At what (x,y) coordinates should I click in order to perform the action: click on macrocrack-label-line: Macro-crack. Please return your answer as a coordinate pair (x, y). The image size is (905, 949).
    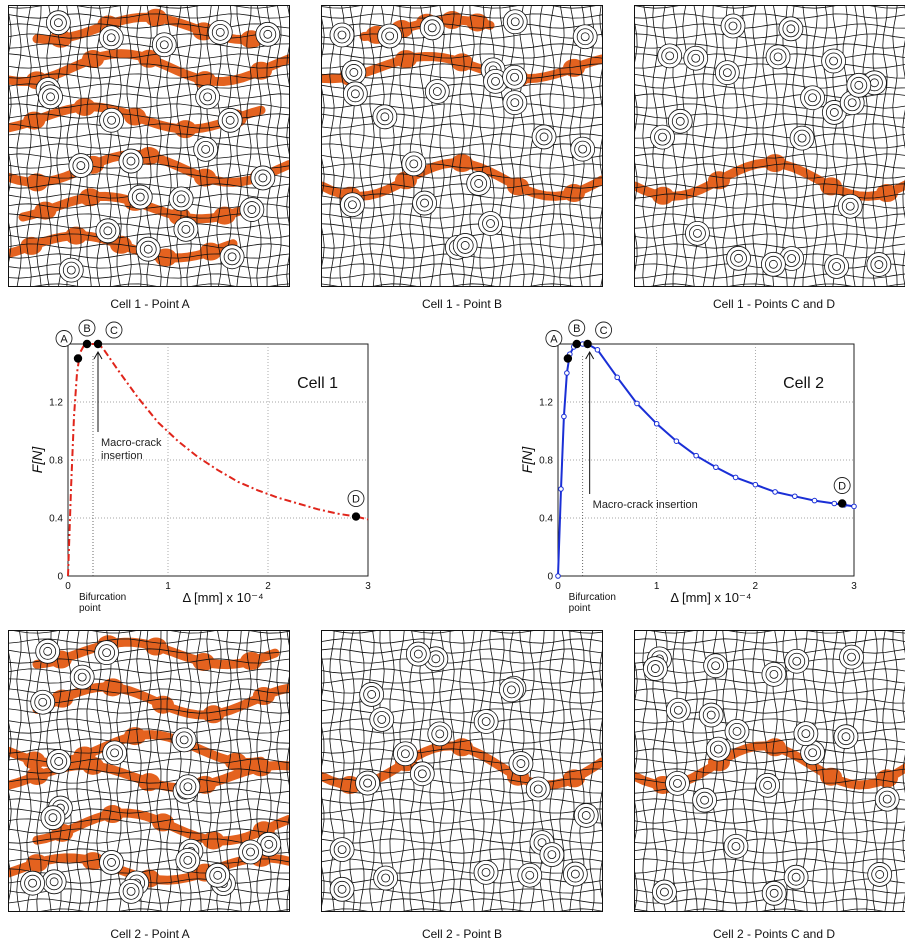
    Looking at the image, I should click on (131, 443).